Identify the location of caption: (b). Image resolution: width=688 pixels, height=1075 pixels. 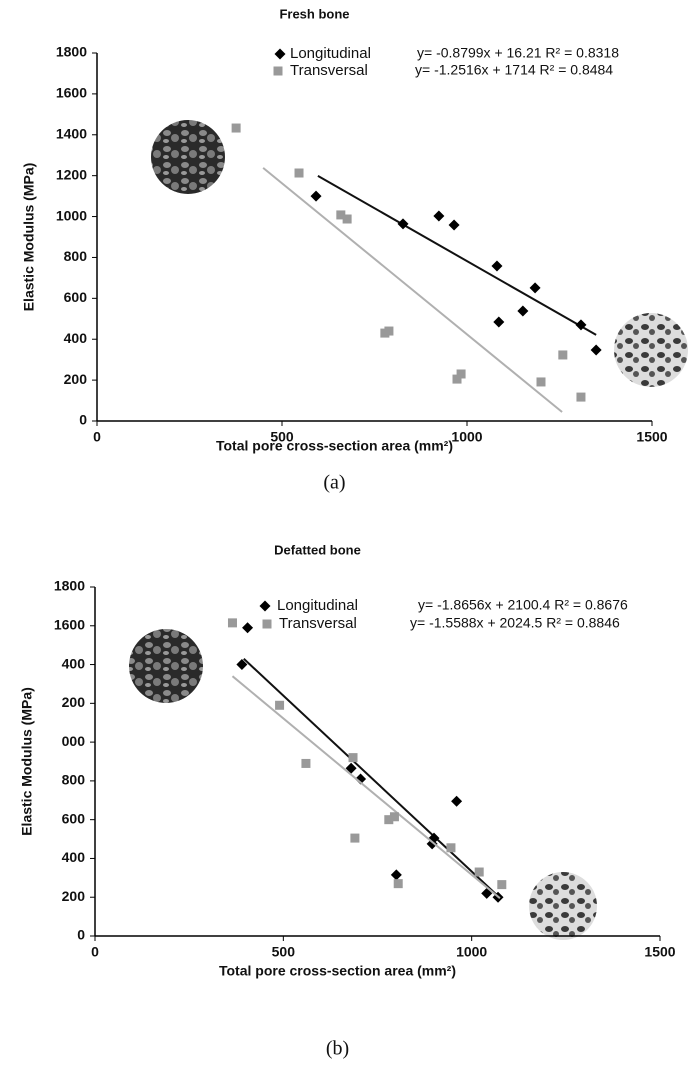
(337, 1049).